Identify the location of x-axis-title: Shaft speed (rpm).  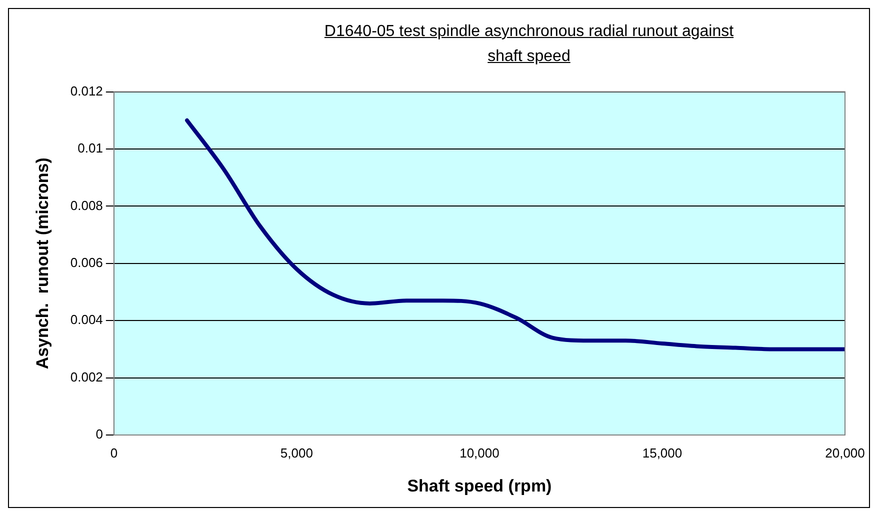
(479, 486).